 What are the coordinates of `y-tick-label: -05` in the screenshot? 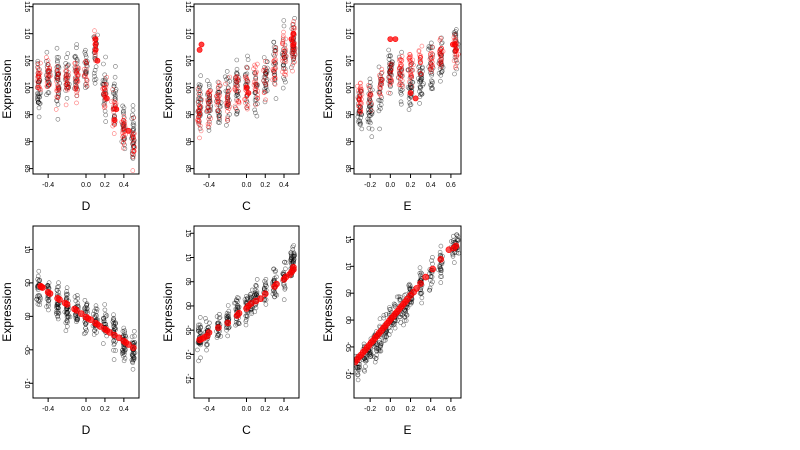 It's located at (187, 330).